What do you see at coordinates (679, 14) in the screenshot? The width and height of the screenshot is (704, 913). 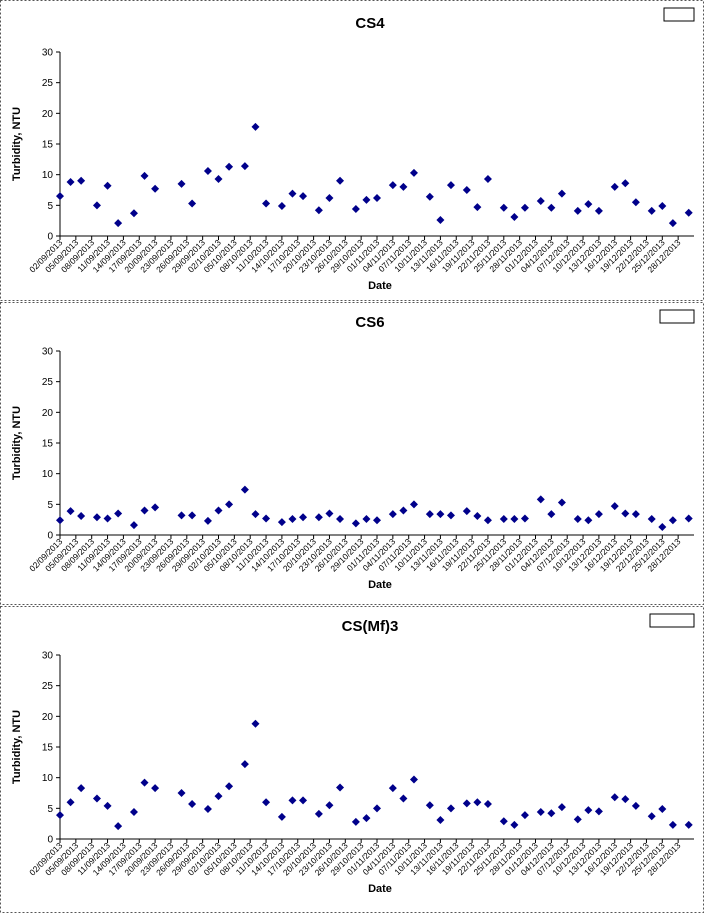 I see `legend-box` at bounding box center [679, 14].